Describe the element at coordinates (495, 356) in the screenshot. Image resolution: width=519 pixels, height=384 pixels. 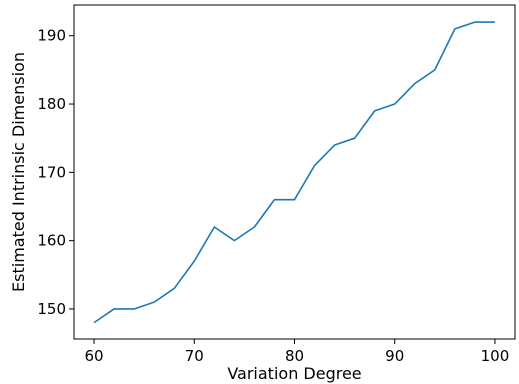
I see `x-tick-label: 100` at that location.